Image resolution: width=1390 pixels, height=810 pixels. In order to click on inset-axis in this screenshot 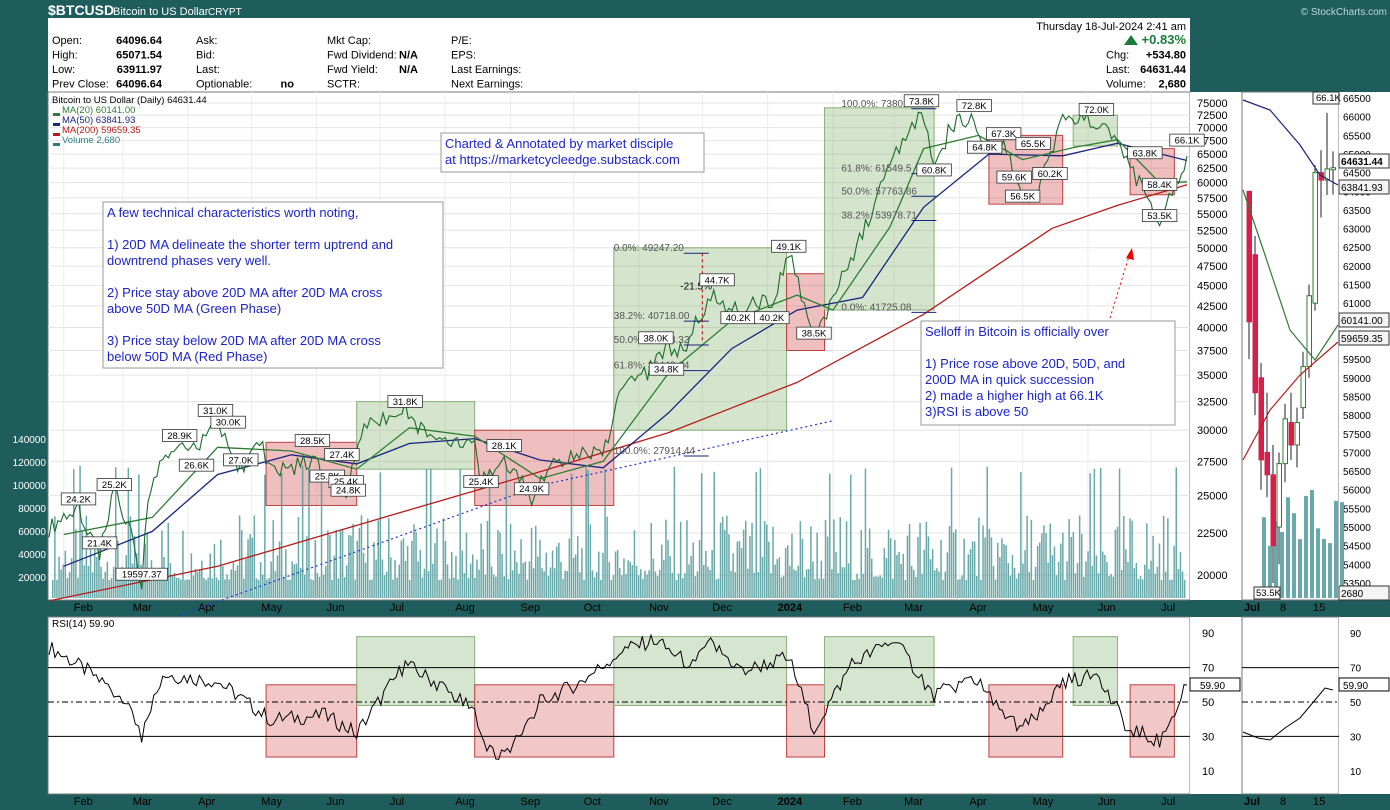, I will do `click(1364, 346)`.